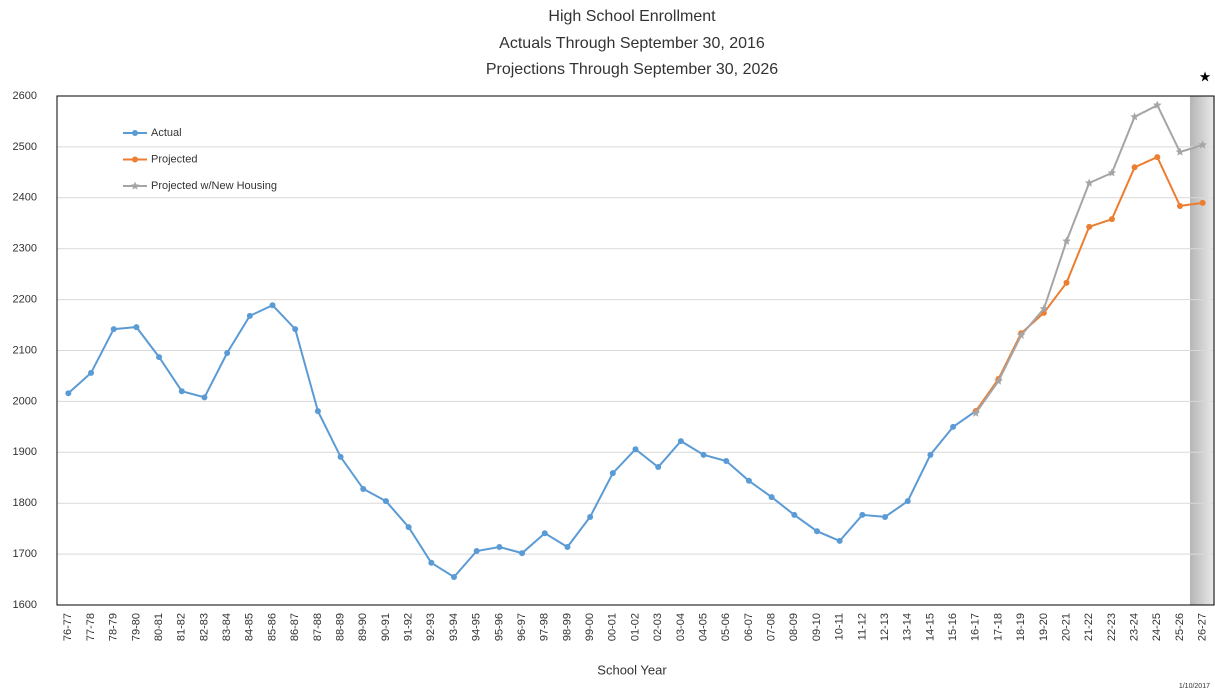 The width and height of the screenshot is (1215, 696). Describe the element at coordinates (174, 159) in the screenshot. I see `legend-label: Projected` at that location.